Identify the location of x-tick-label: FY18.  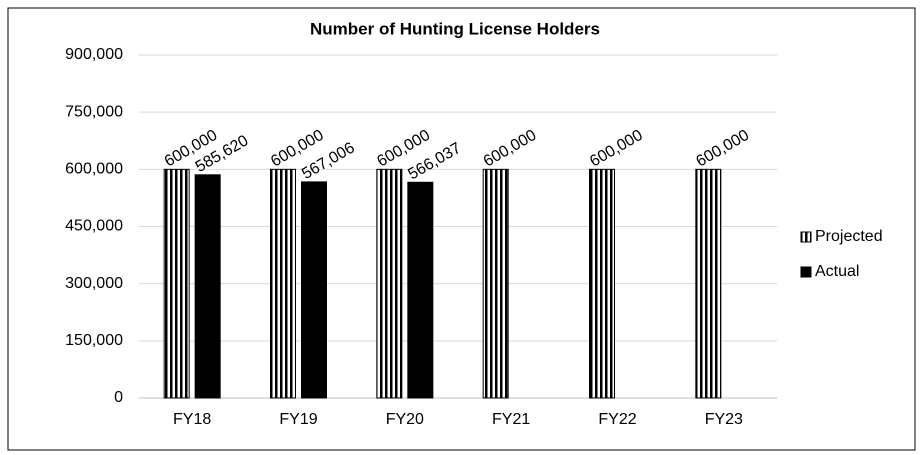
(192, 419).